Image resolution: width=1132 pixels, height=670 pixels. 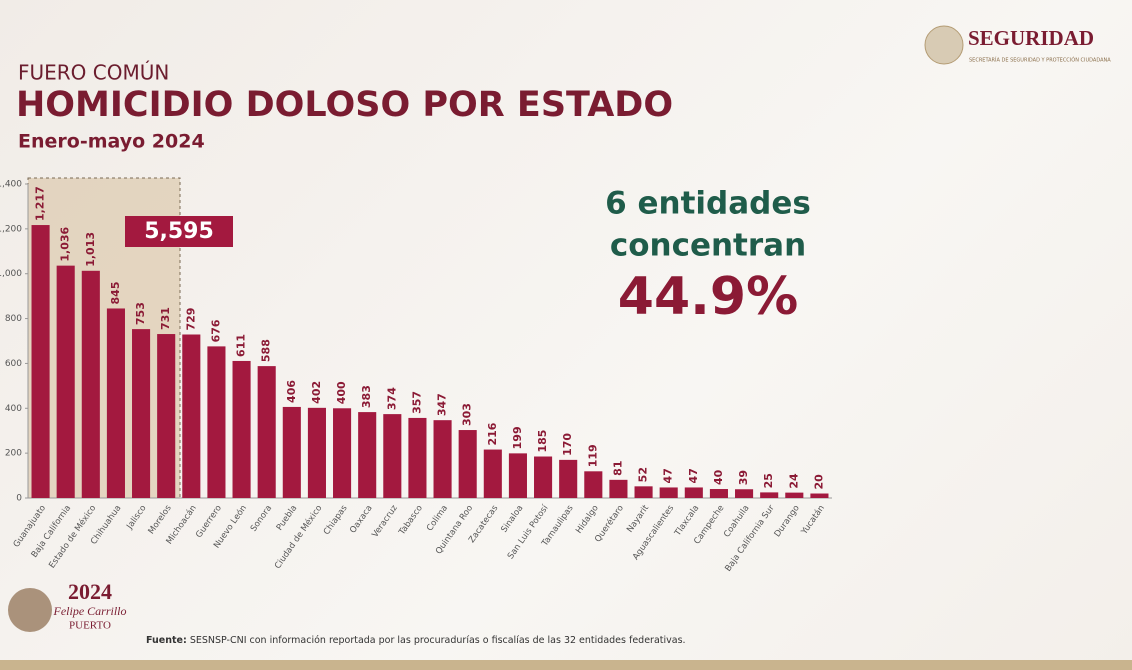 I want to click on x-tick-label: Tabasco, so click(x=411, y=520).